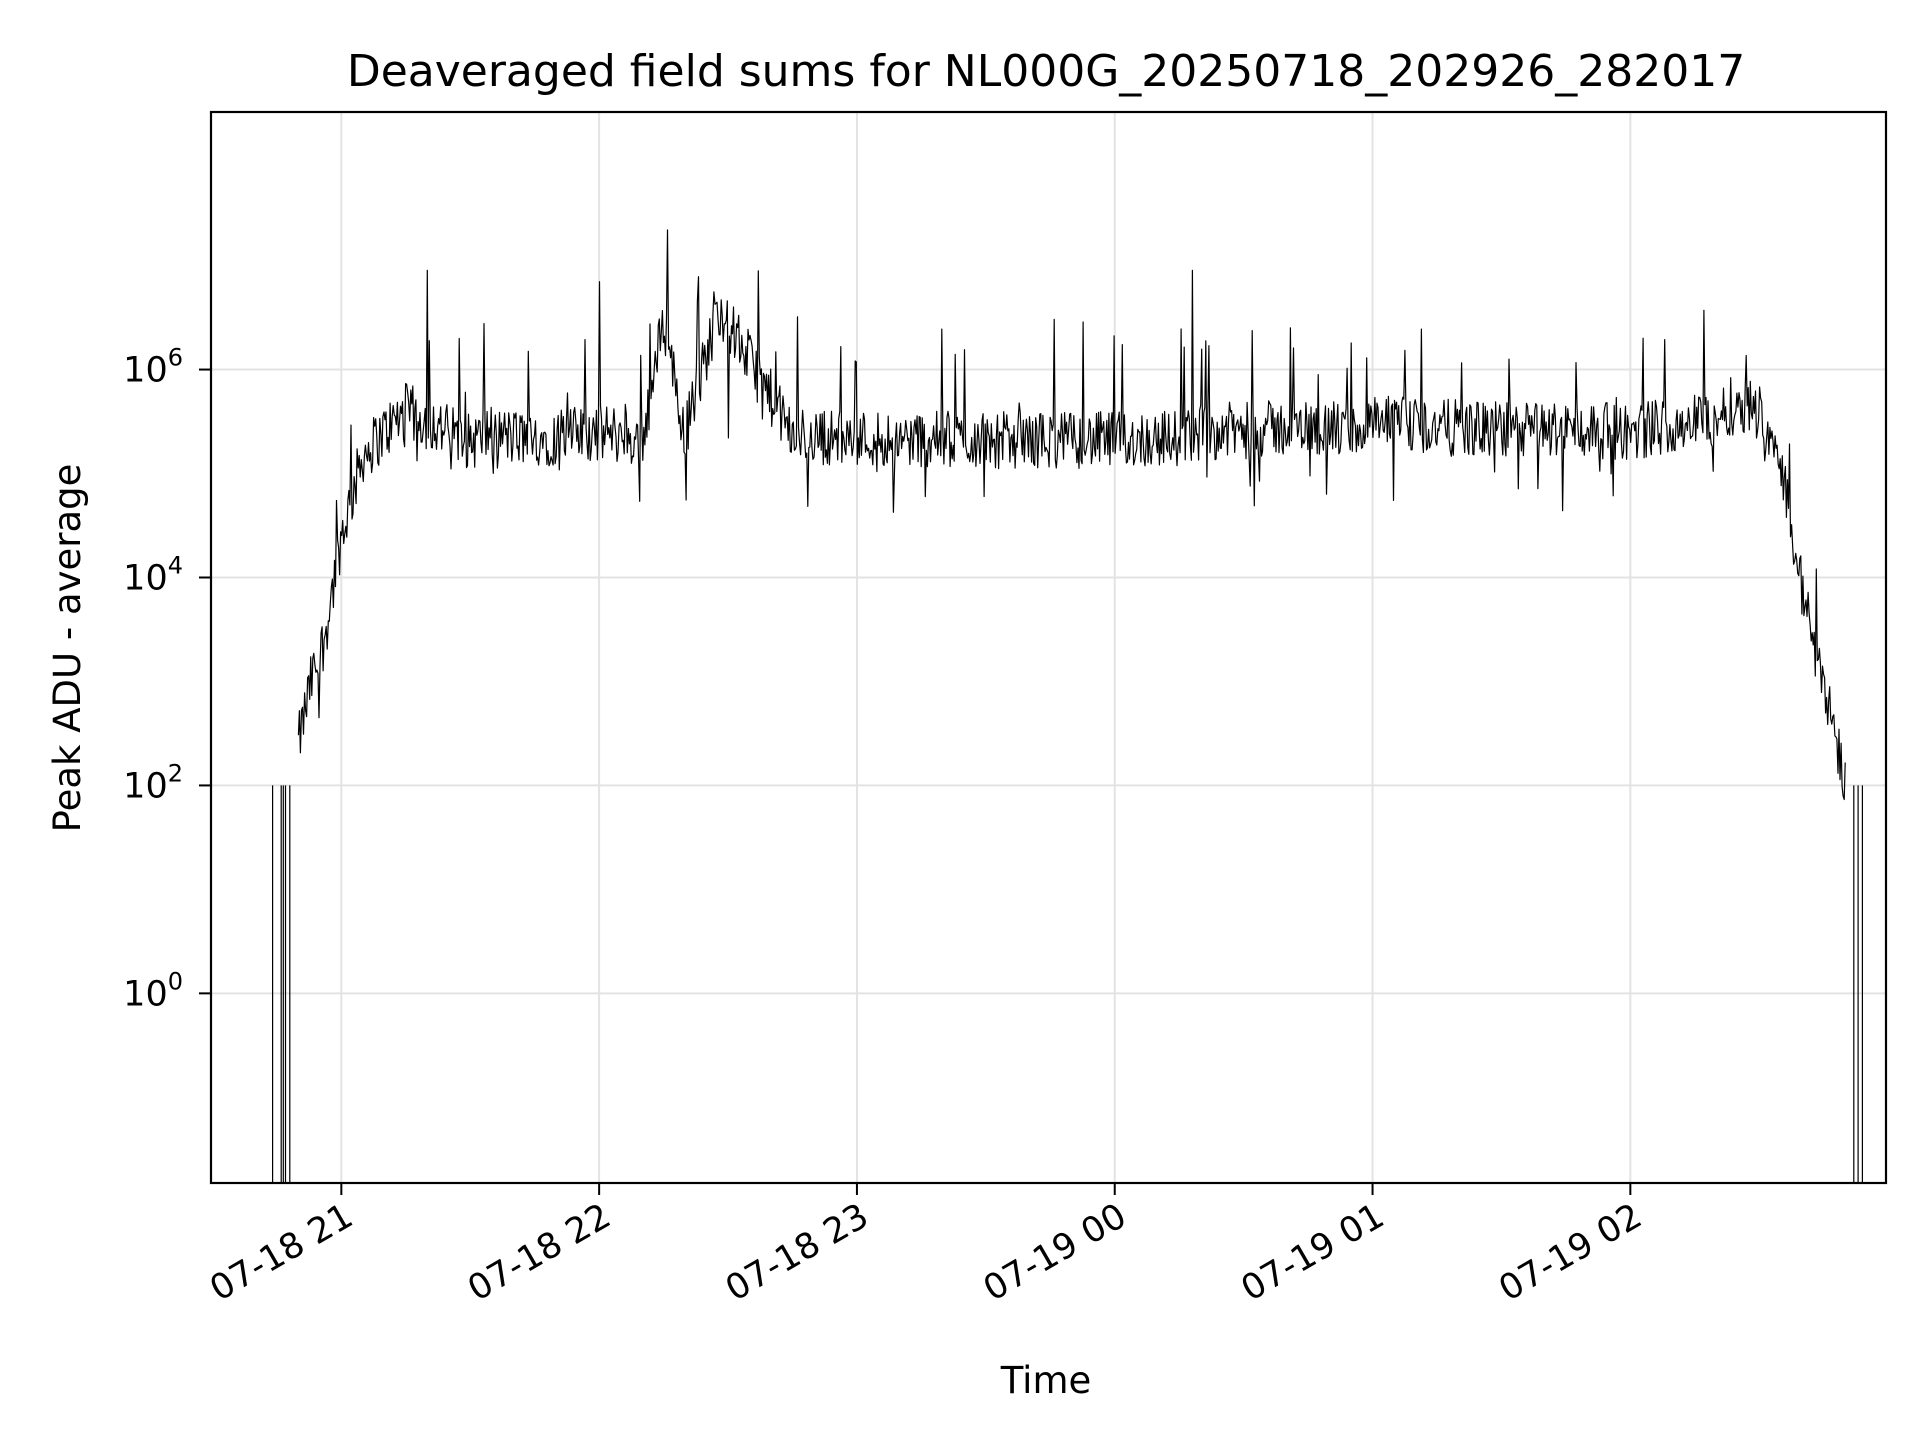 This screenshot has width=1920, height=1440. What do you see at coordinates (167, 679) in the screenshot?
I see `y-axis-ticks: 10⁰ 10² 10⁴ 10⁶` at bounding box center [167, 679].